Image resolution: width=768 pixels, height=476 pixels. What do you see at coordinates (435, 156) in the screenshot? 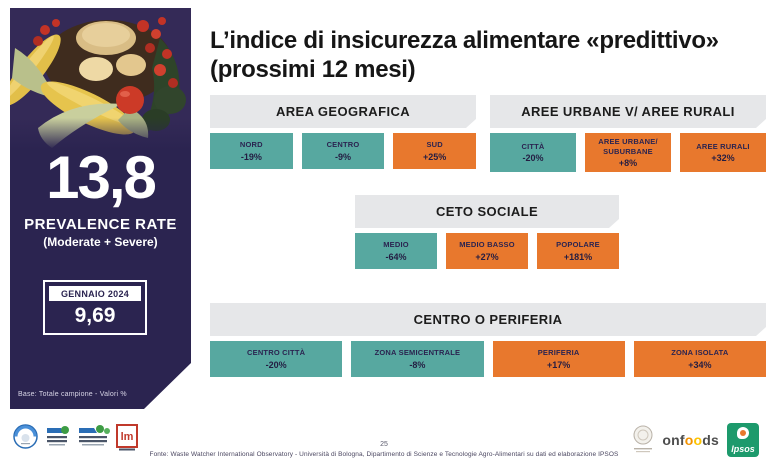
I see `cell-value: +25%` at bounding box center [435, 156].